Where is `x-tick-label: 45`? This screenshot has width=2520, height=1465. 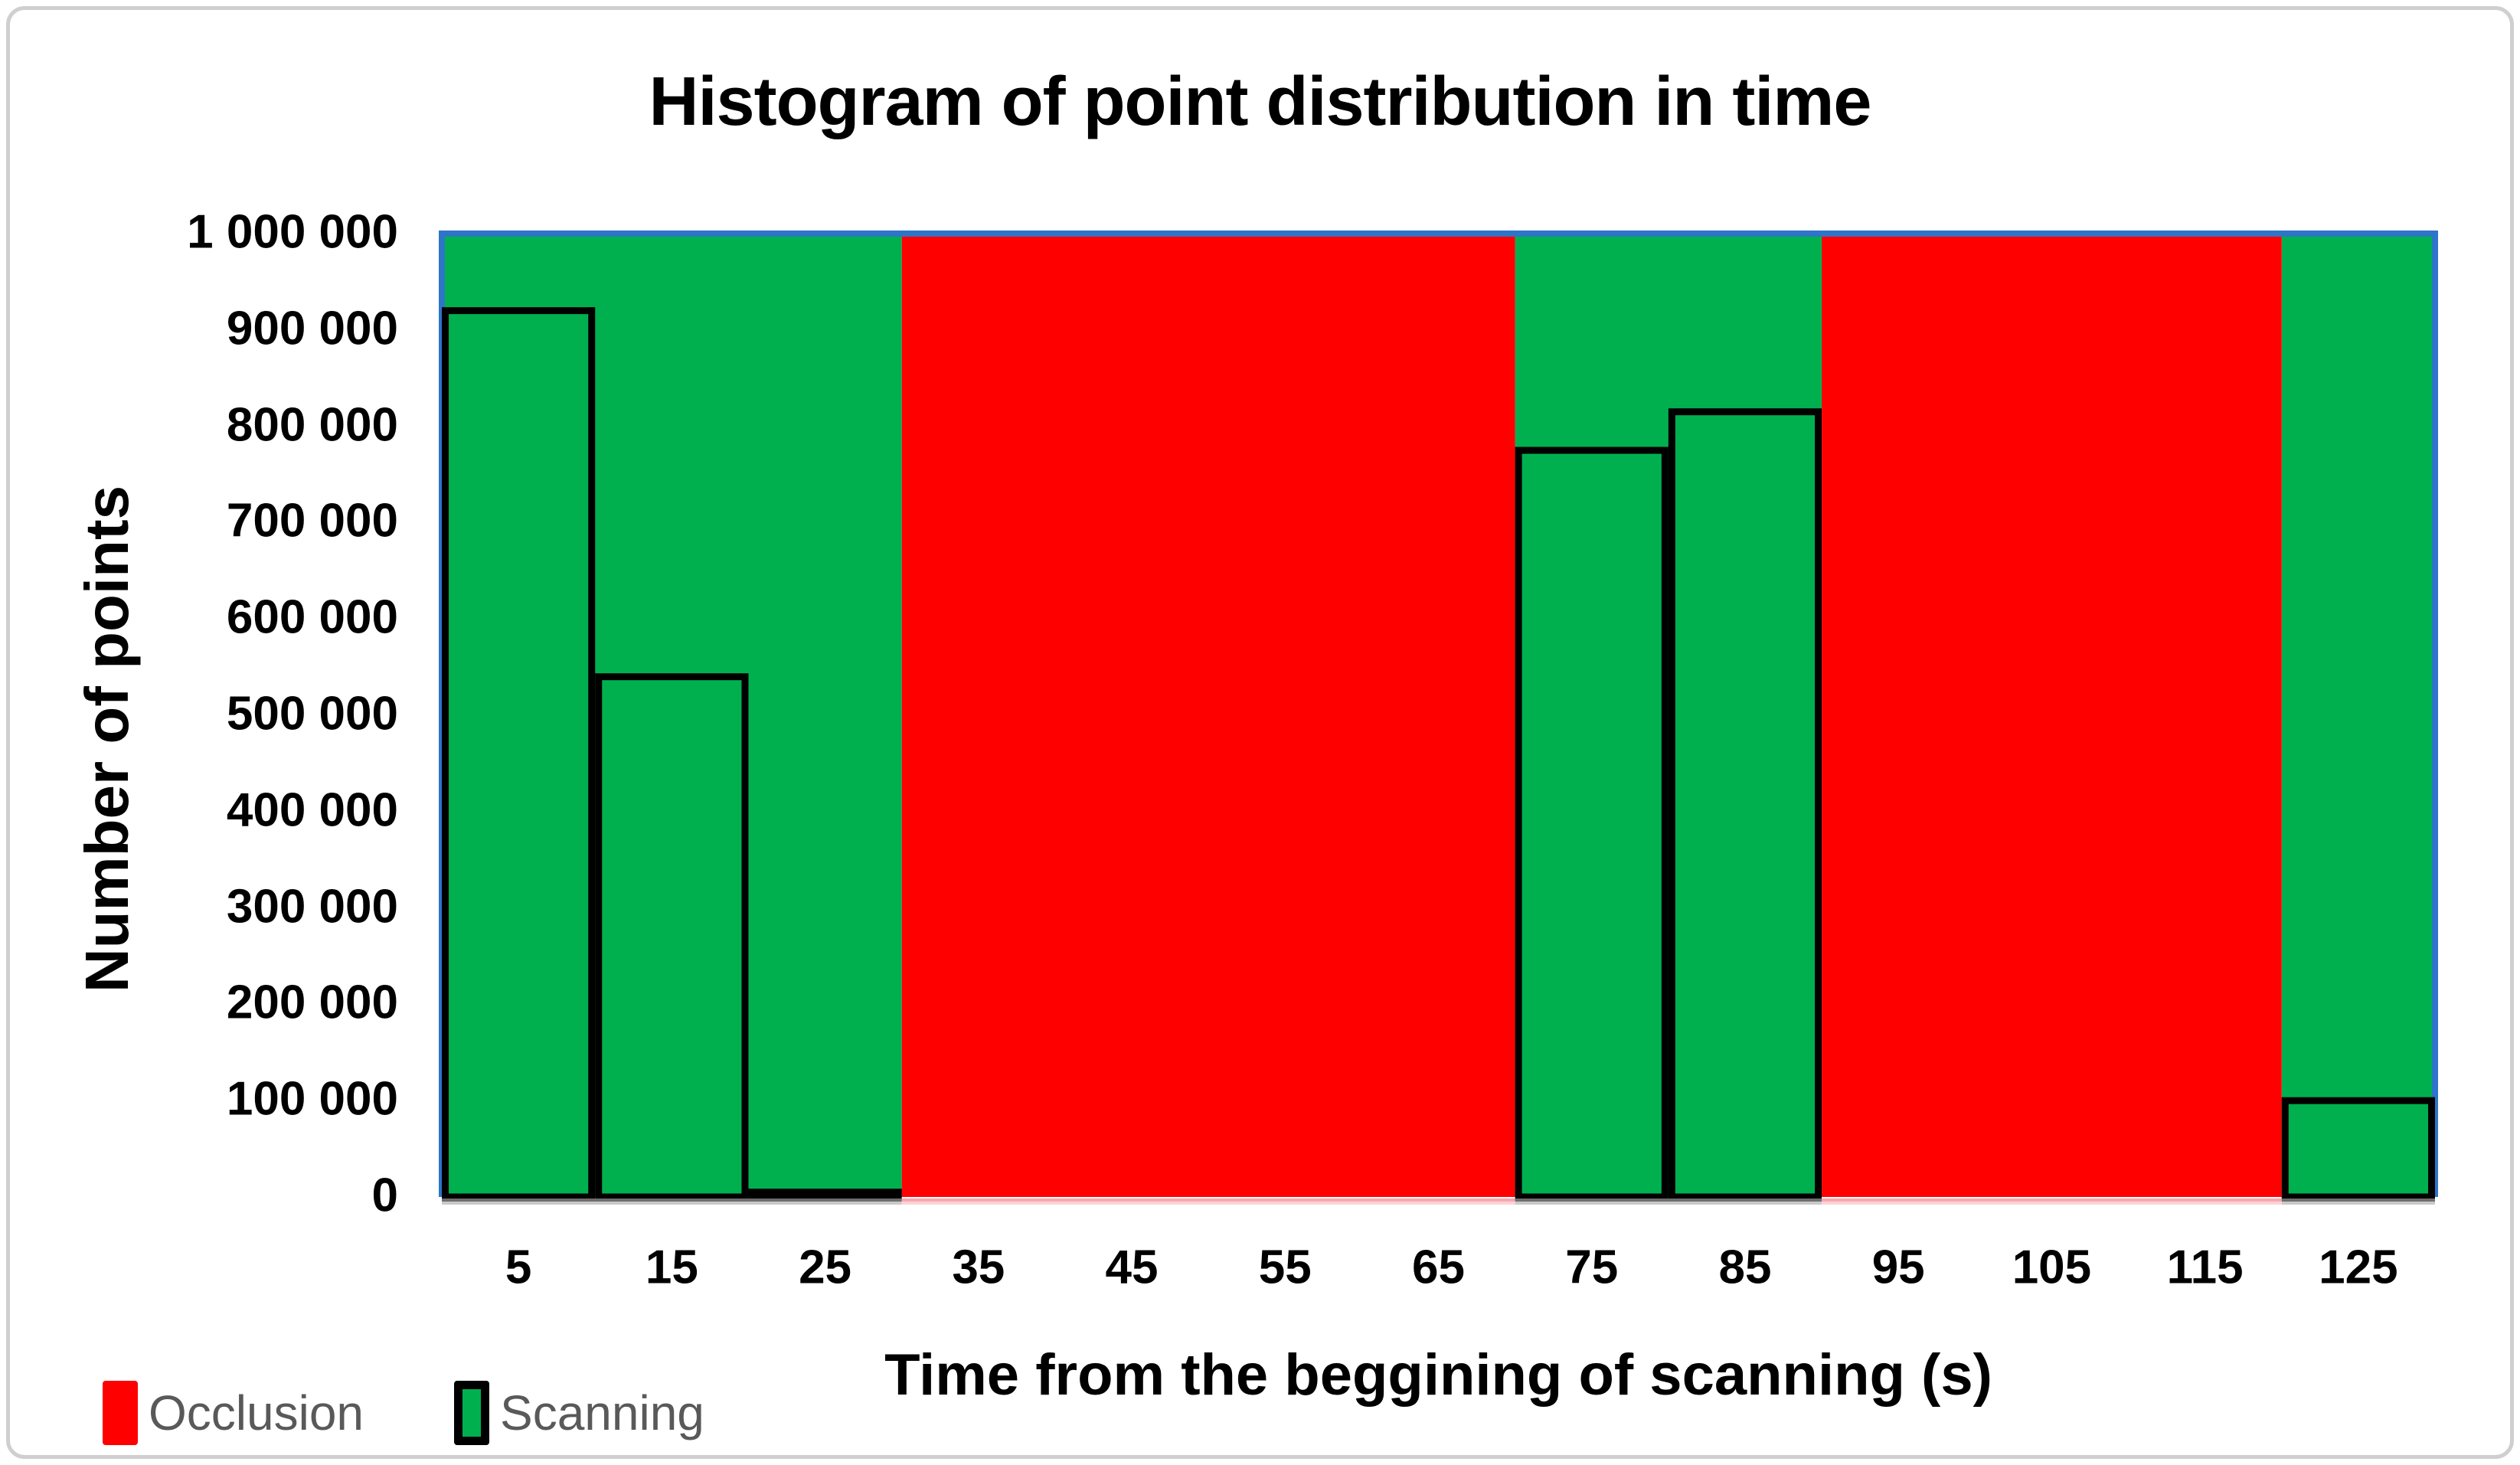 x-tick-label: 45 is located at coordinates (1132, 1267).